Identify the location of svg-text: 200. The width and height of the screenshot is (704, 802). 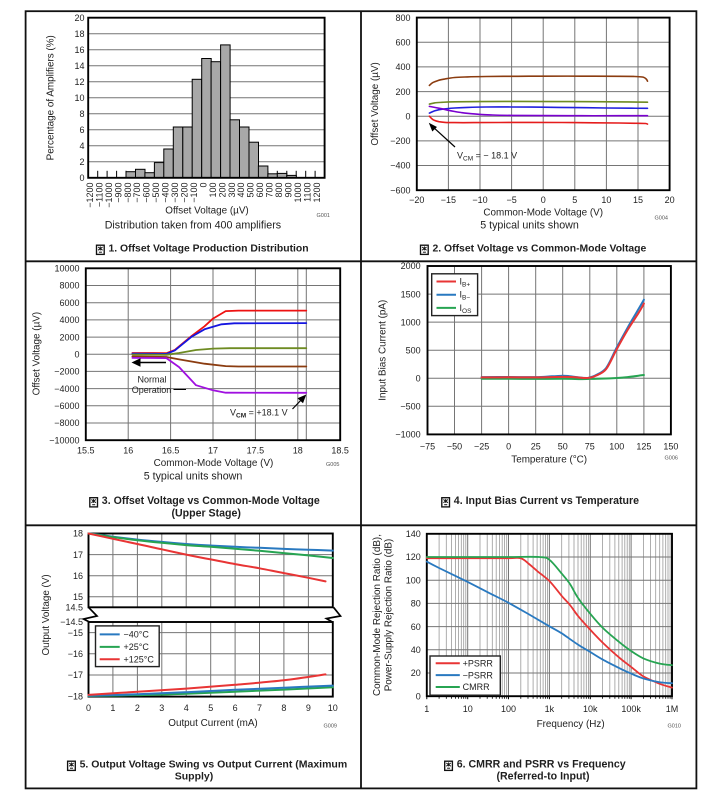
(402, 92).